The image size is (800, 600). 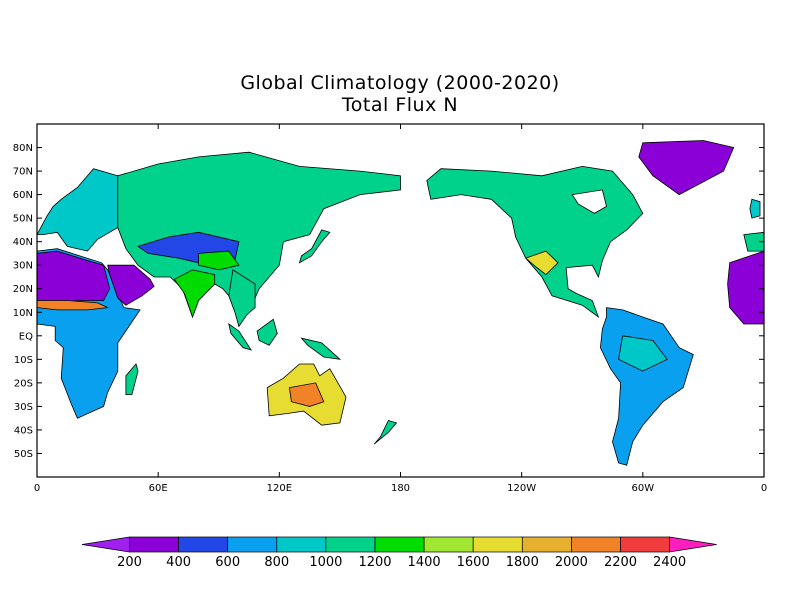 What do you see at coordinates (23, 195) in the screenshot?
I see `lat-tick-label: 60N` at bounding box center [23, 195].